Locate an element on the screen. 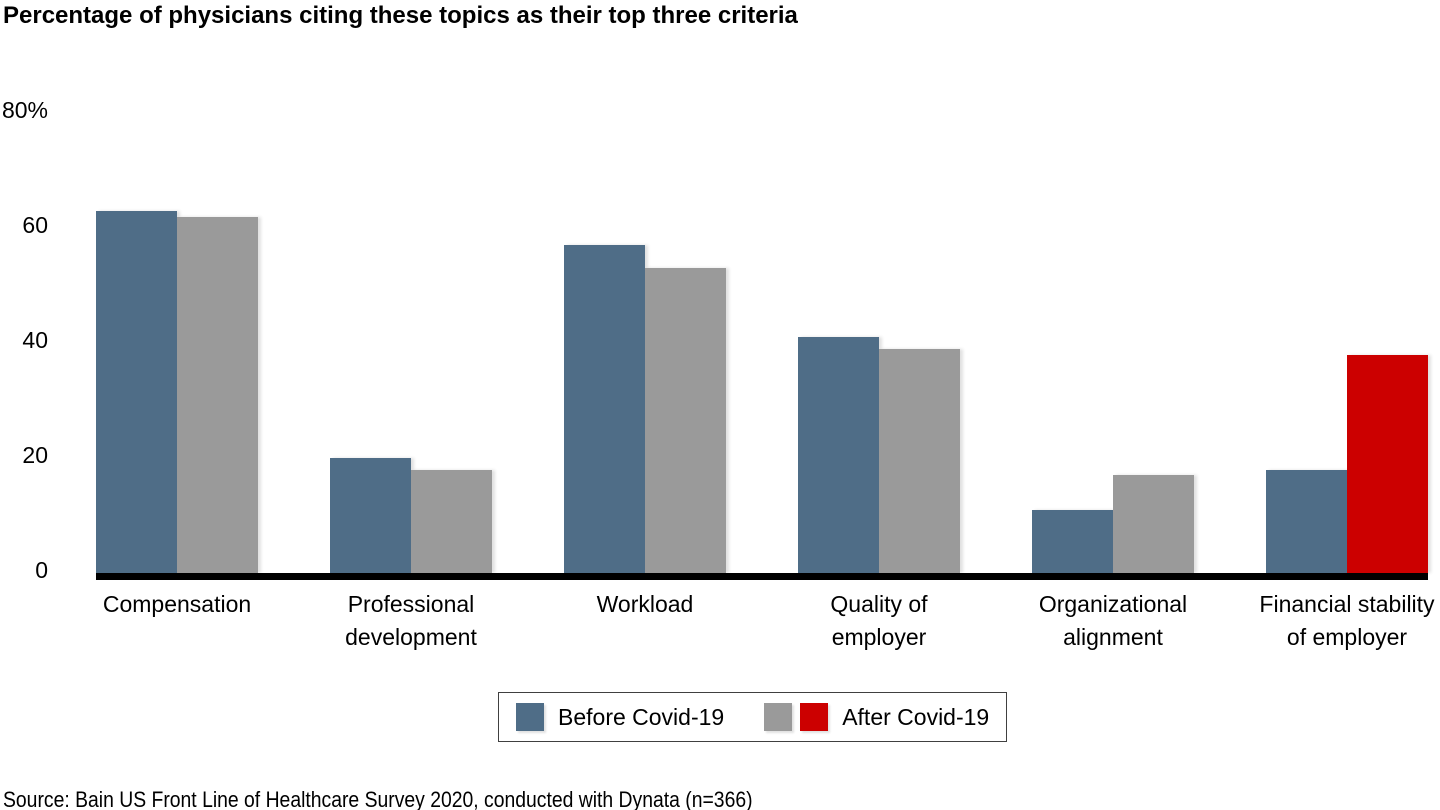  x-axis-label-5: Organizational alignment is located at coordinates (1113, 620).